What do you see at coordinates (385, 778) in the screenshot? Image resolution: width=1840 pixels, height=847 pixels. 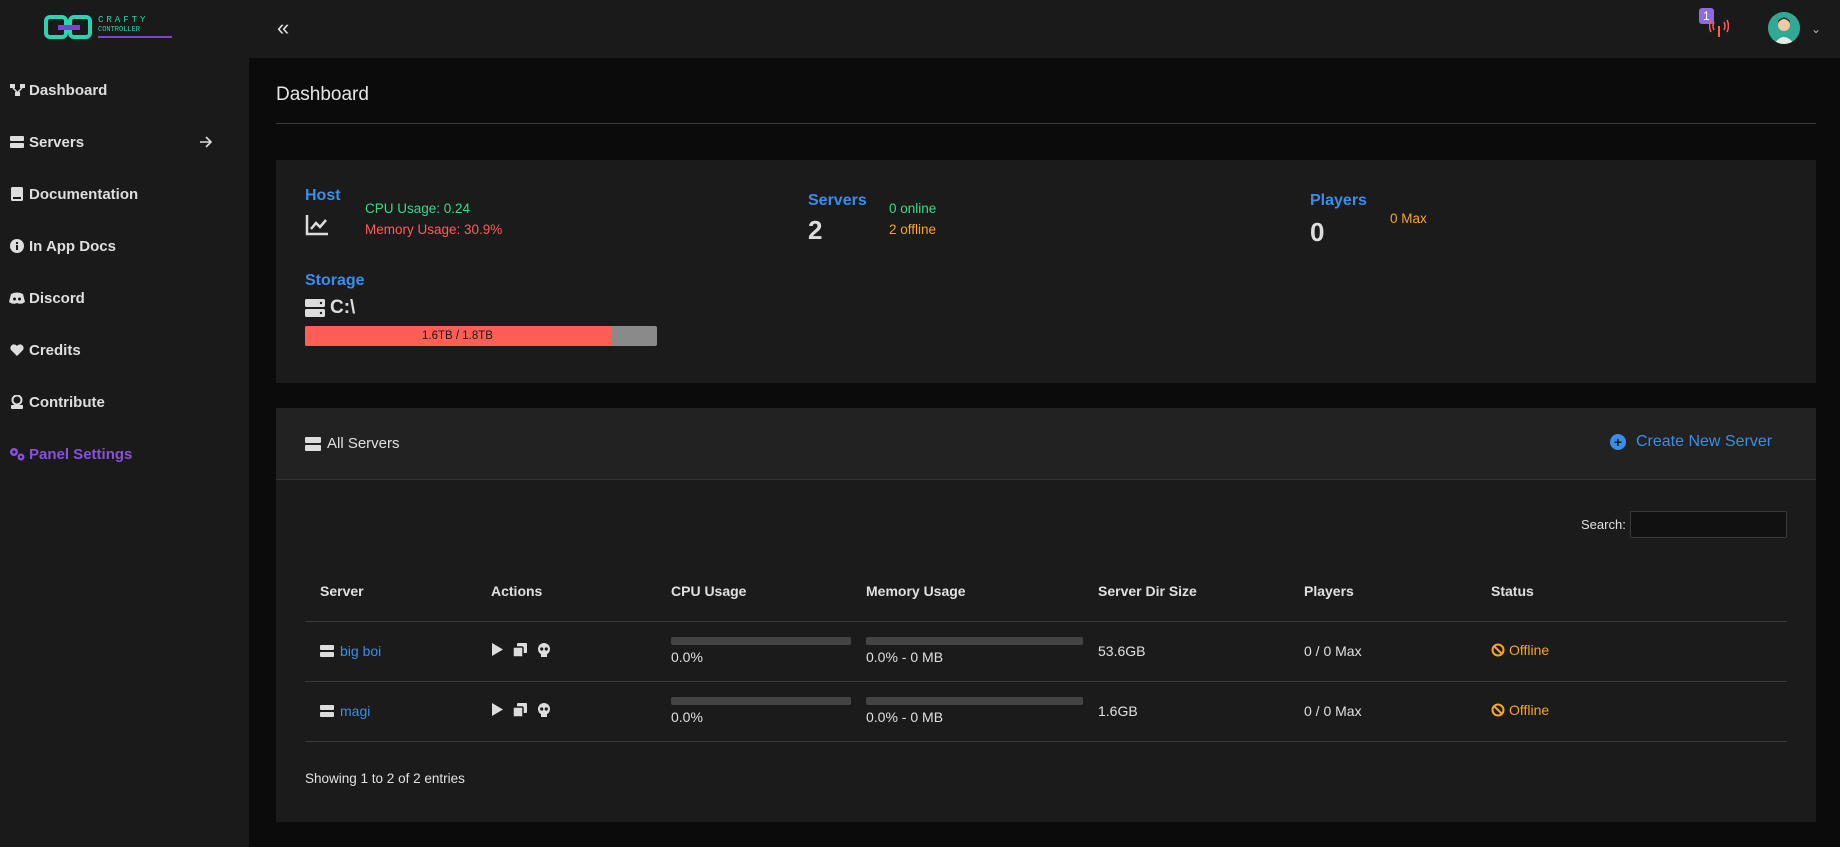 I see `table-info: Showing 1 to 2 of 2 entries` at bounding box center [385, 778].